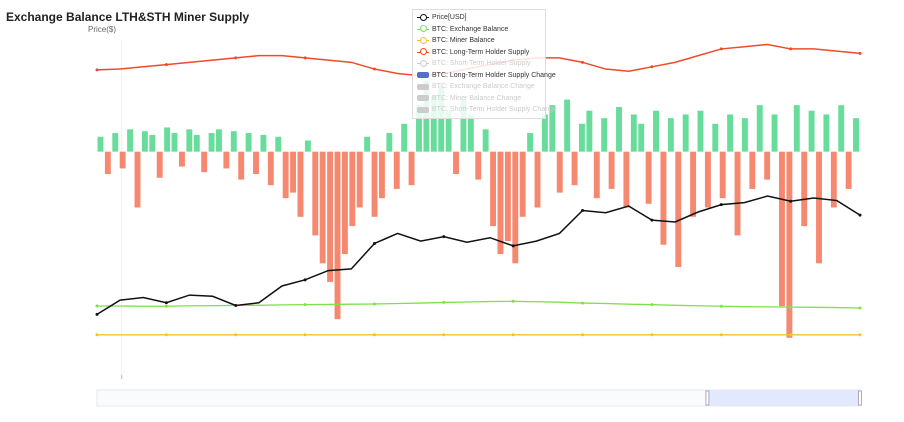 The image size is (904, 422). Describe the element at coordinates (479, 304) in the screenshot. I see `exchange-balance-line` at that location.